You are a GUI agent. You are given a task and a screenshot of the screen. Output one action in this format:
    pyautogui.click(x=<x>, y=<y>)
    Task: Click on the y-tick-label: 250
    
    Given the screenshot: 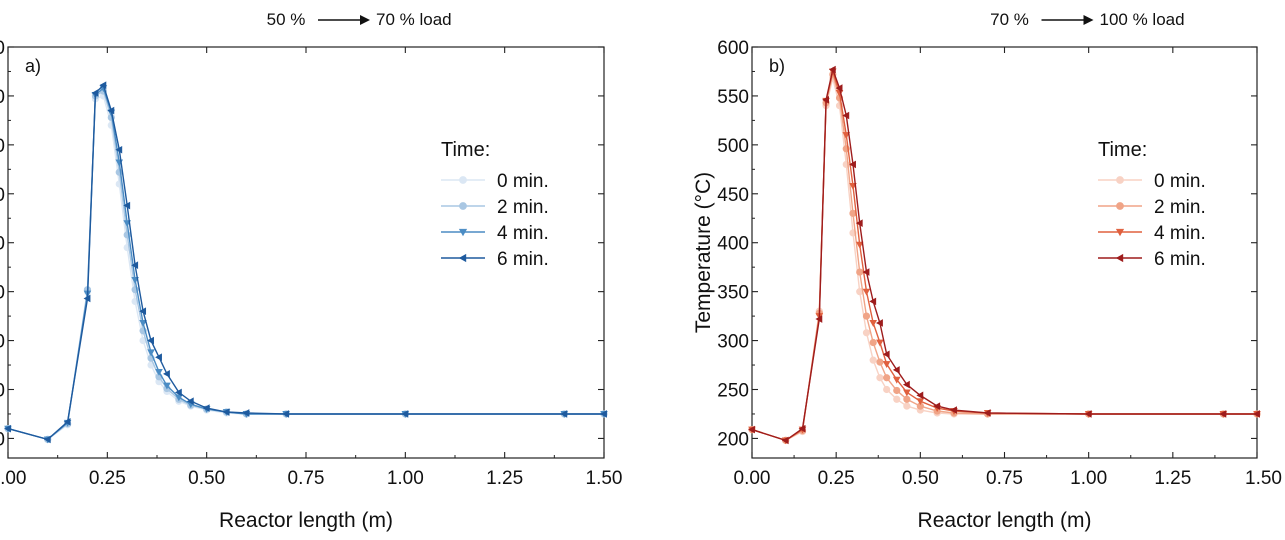 What is the action you would take?
    pyautogui.click(x=2, y=391)
    